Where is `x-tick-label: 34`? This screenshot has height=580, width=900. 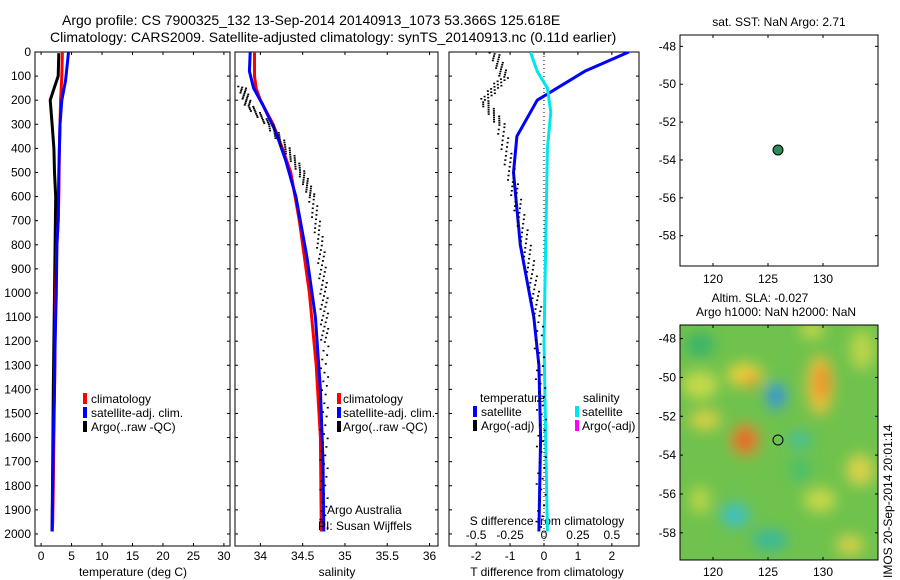 x-tick-label: 34 is located at coordinates (261, 556).